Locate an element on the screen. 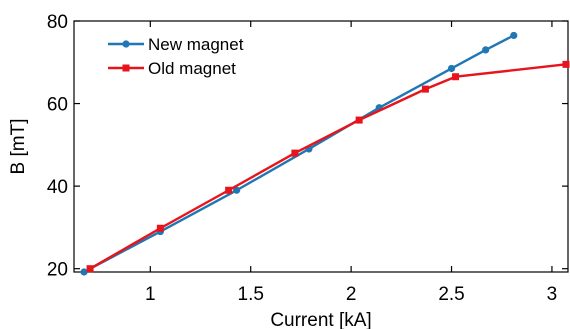 This screenshot has width=570, height=329. y-tick-label: 80 is located at coordinates (57, 22).